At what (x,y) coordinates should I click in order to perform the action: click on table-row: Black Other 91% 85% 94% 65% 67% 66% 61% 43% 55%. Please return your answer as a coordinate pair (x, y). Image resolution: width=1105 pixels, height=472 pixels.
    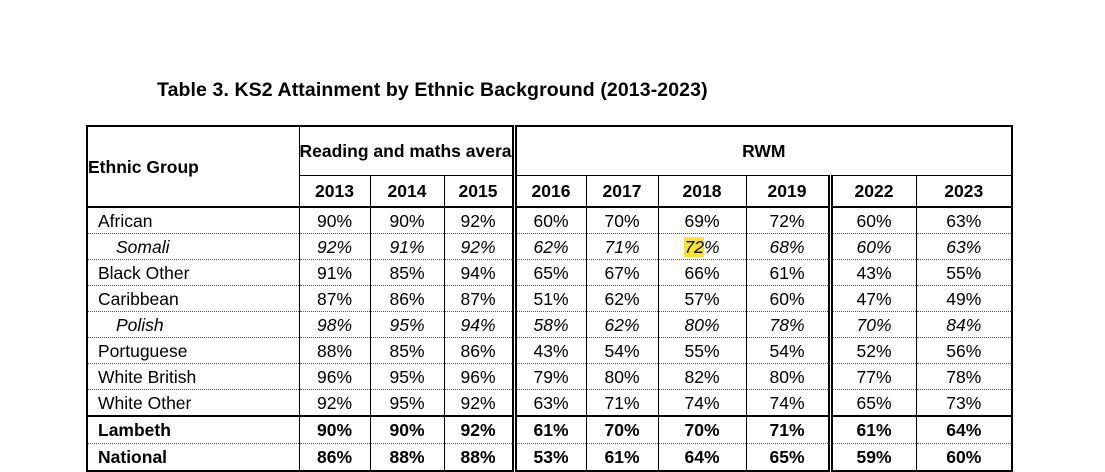
    Looking at the image, I should click on (550, 272).